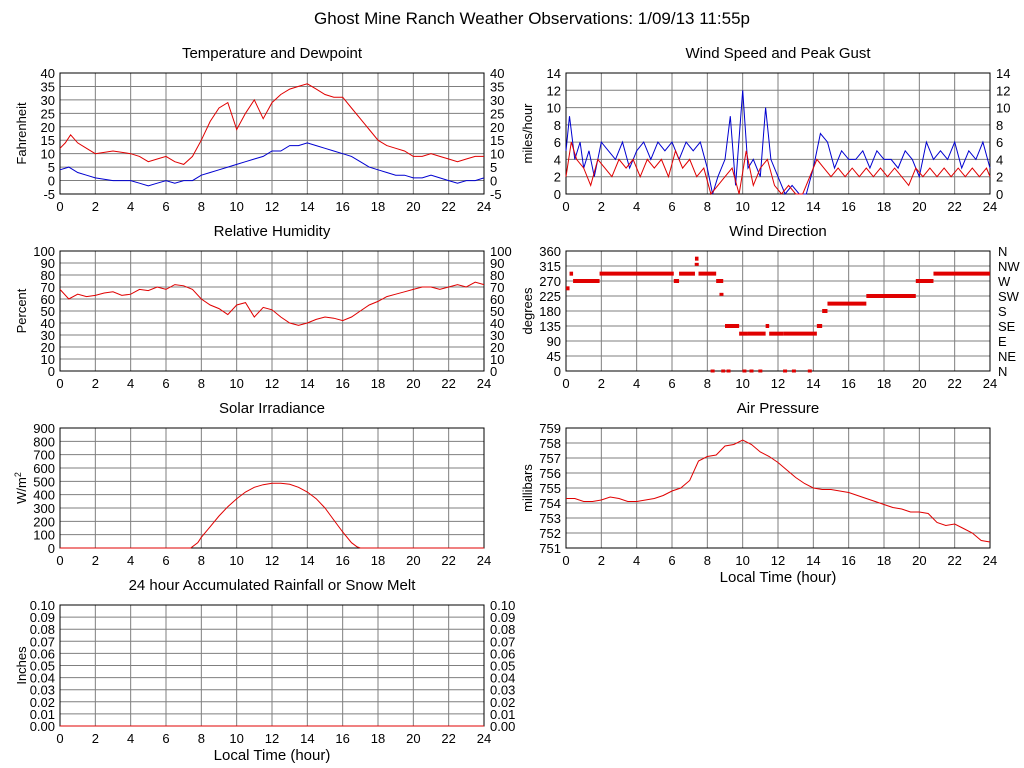  I want to click on rainfall-xtick-label: 4, so click(130, 738).